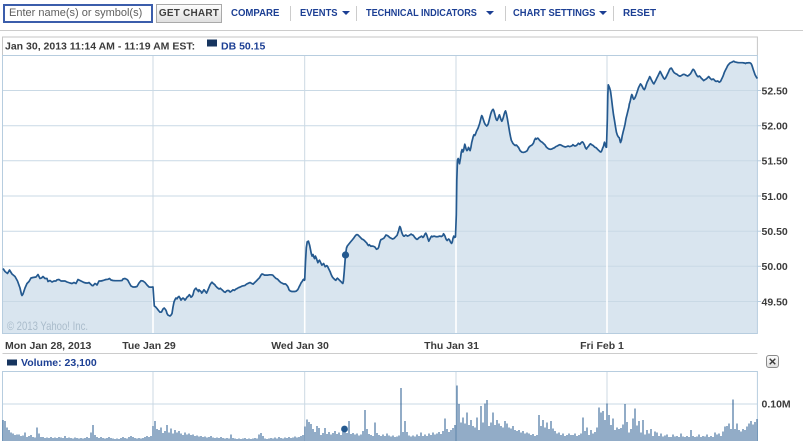 The image size is (803, 441). What do you see at coordinates (602, 346) in the screenshot?
I see `svg-text: Fri Feb 1` at bounding box center [602, 346].